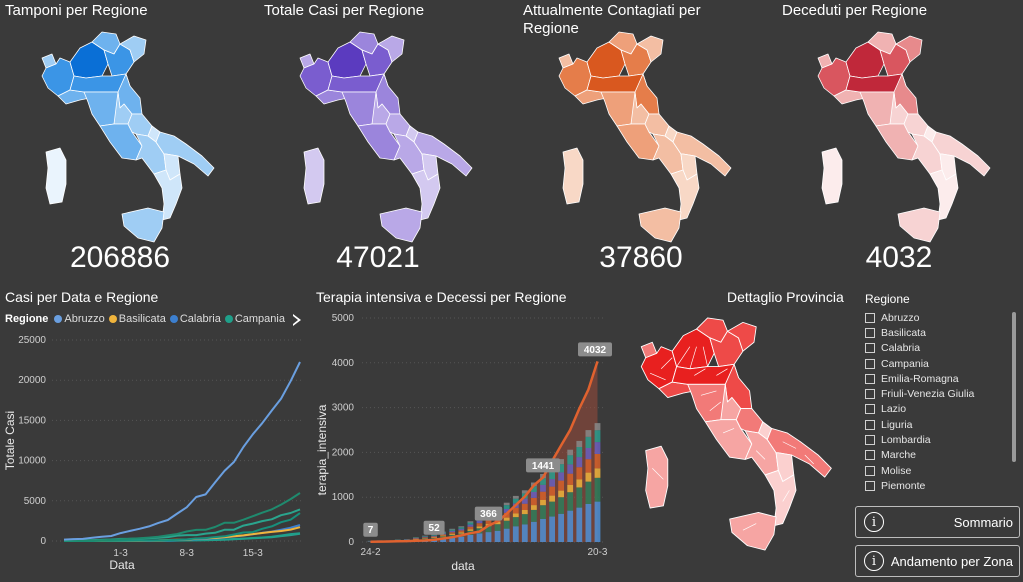  Describe the element at coordinates (125, 137) in the screenshot. I see `map-tamponi` at that location.